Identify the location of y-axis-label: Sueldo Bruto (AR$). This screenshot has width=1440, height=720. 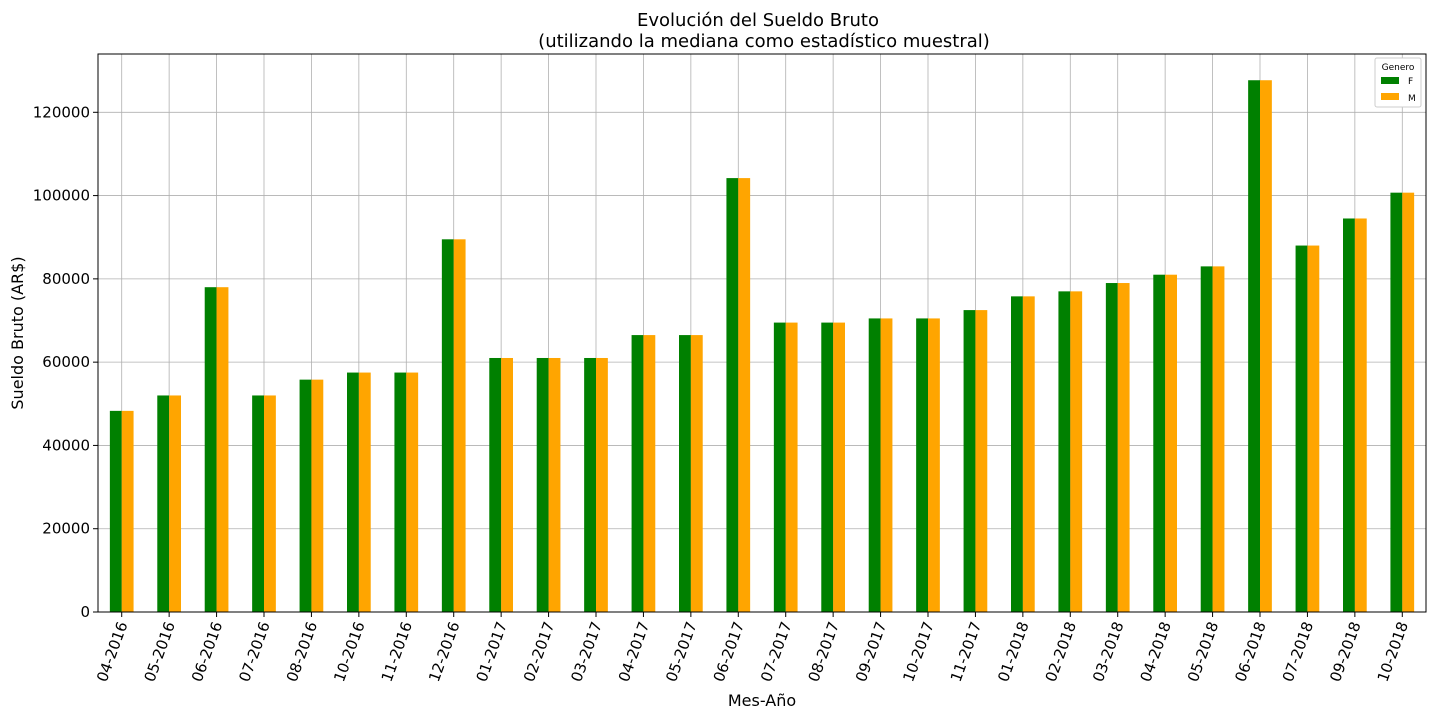
(17, 332).